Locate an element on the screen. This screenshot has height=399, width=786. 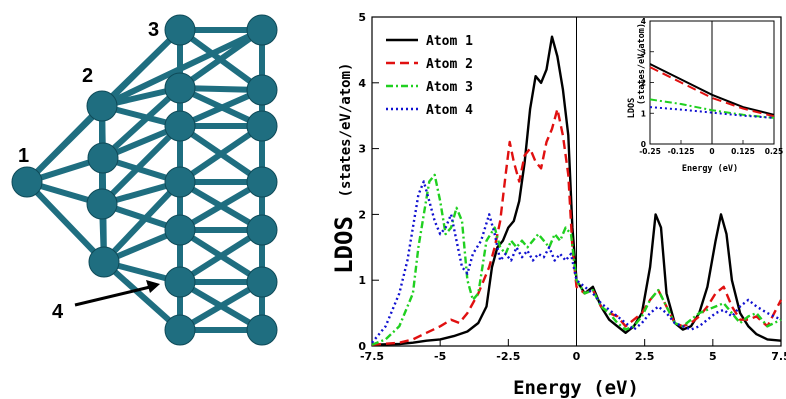
inset-y-axis-label-units: (states/eV/atom) is located at coordinates (642, 64).